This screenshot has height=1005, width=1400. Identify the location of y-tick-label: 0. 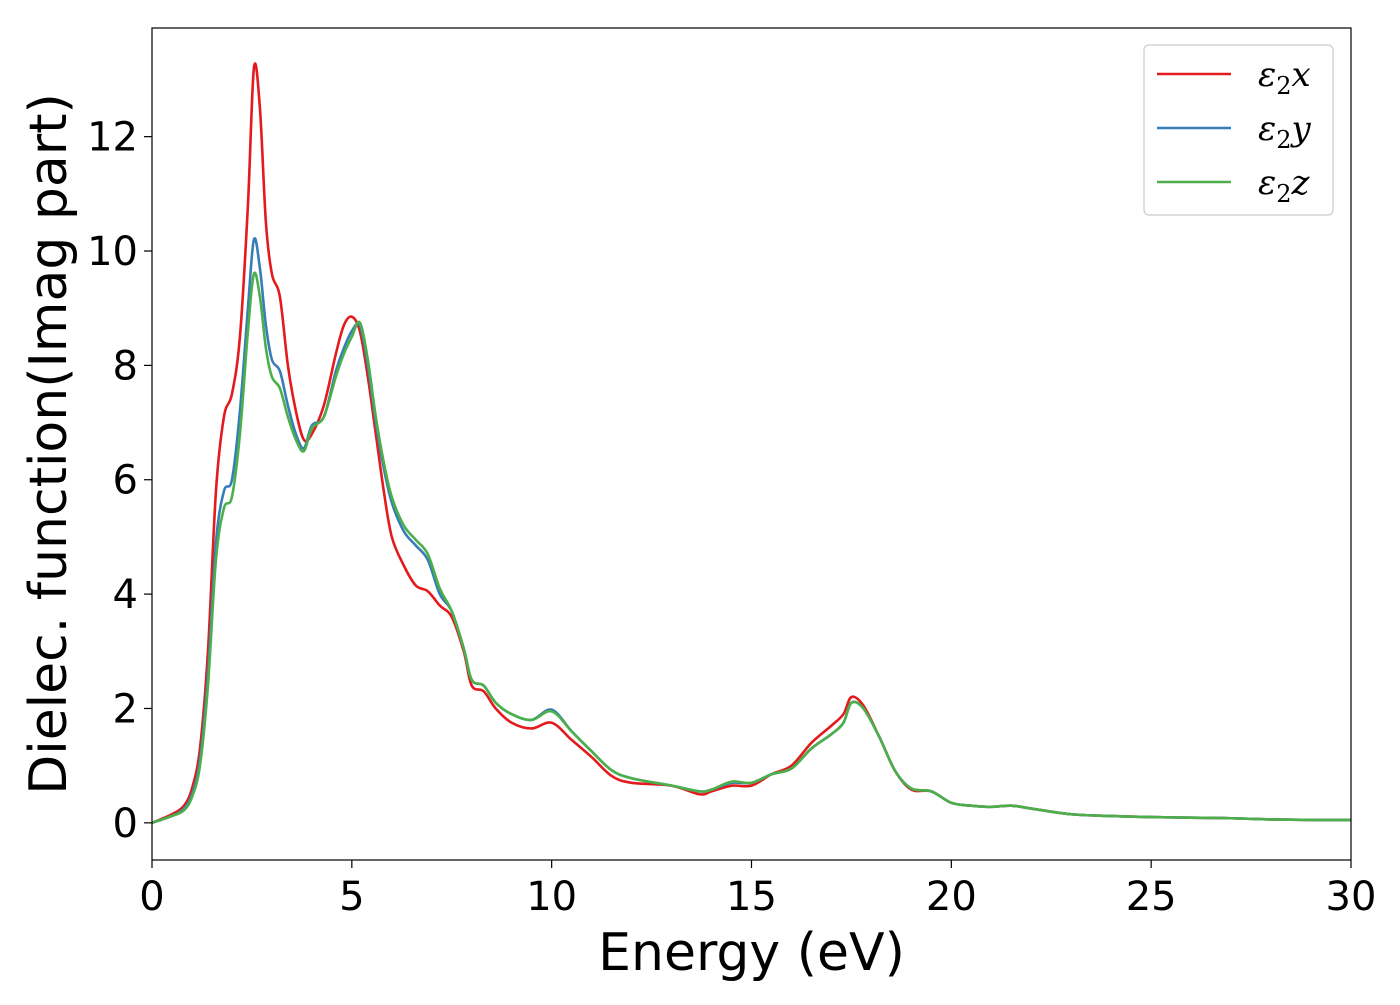
(125, 824).